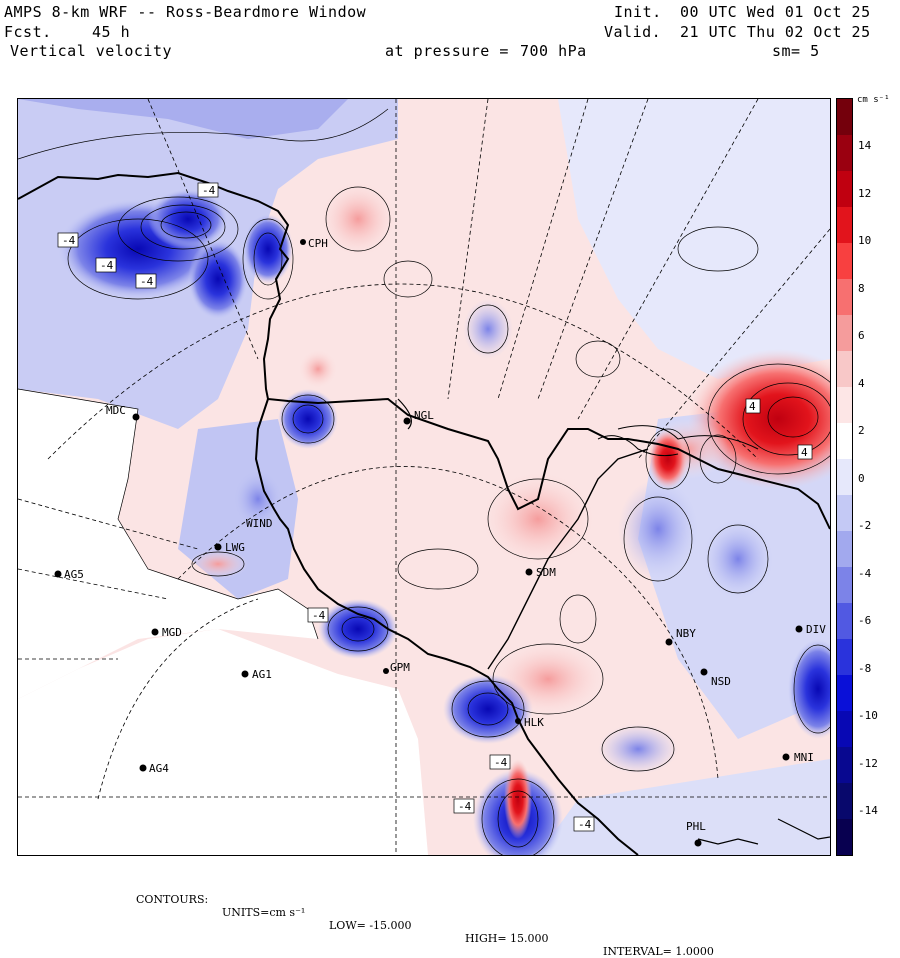 The image size is (900, 958). I want to click on station-label: MNI, so click(804, 757).